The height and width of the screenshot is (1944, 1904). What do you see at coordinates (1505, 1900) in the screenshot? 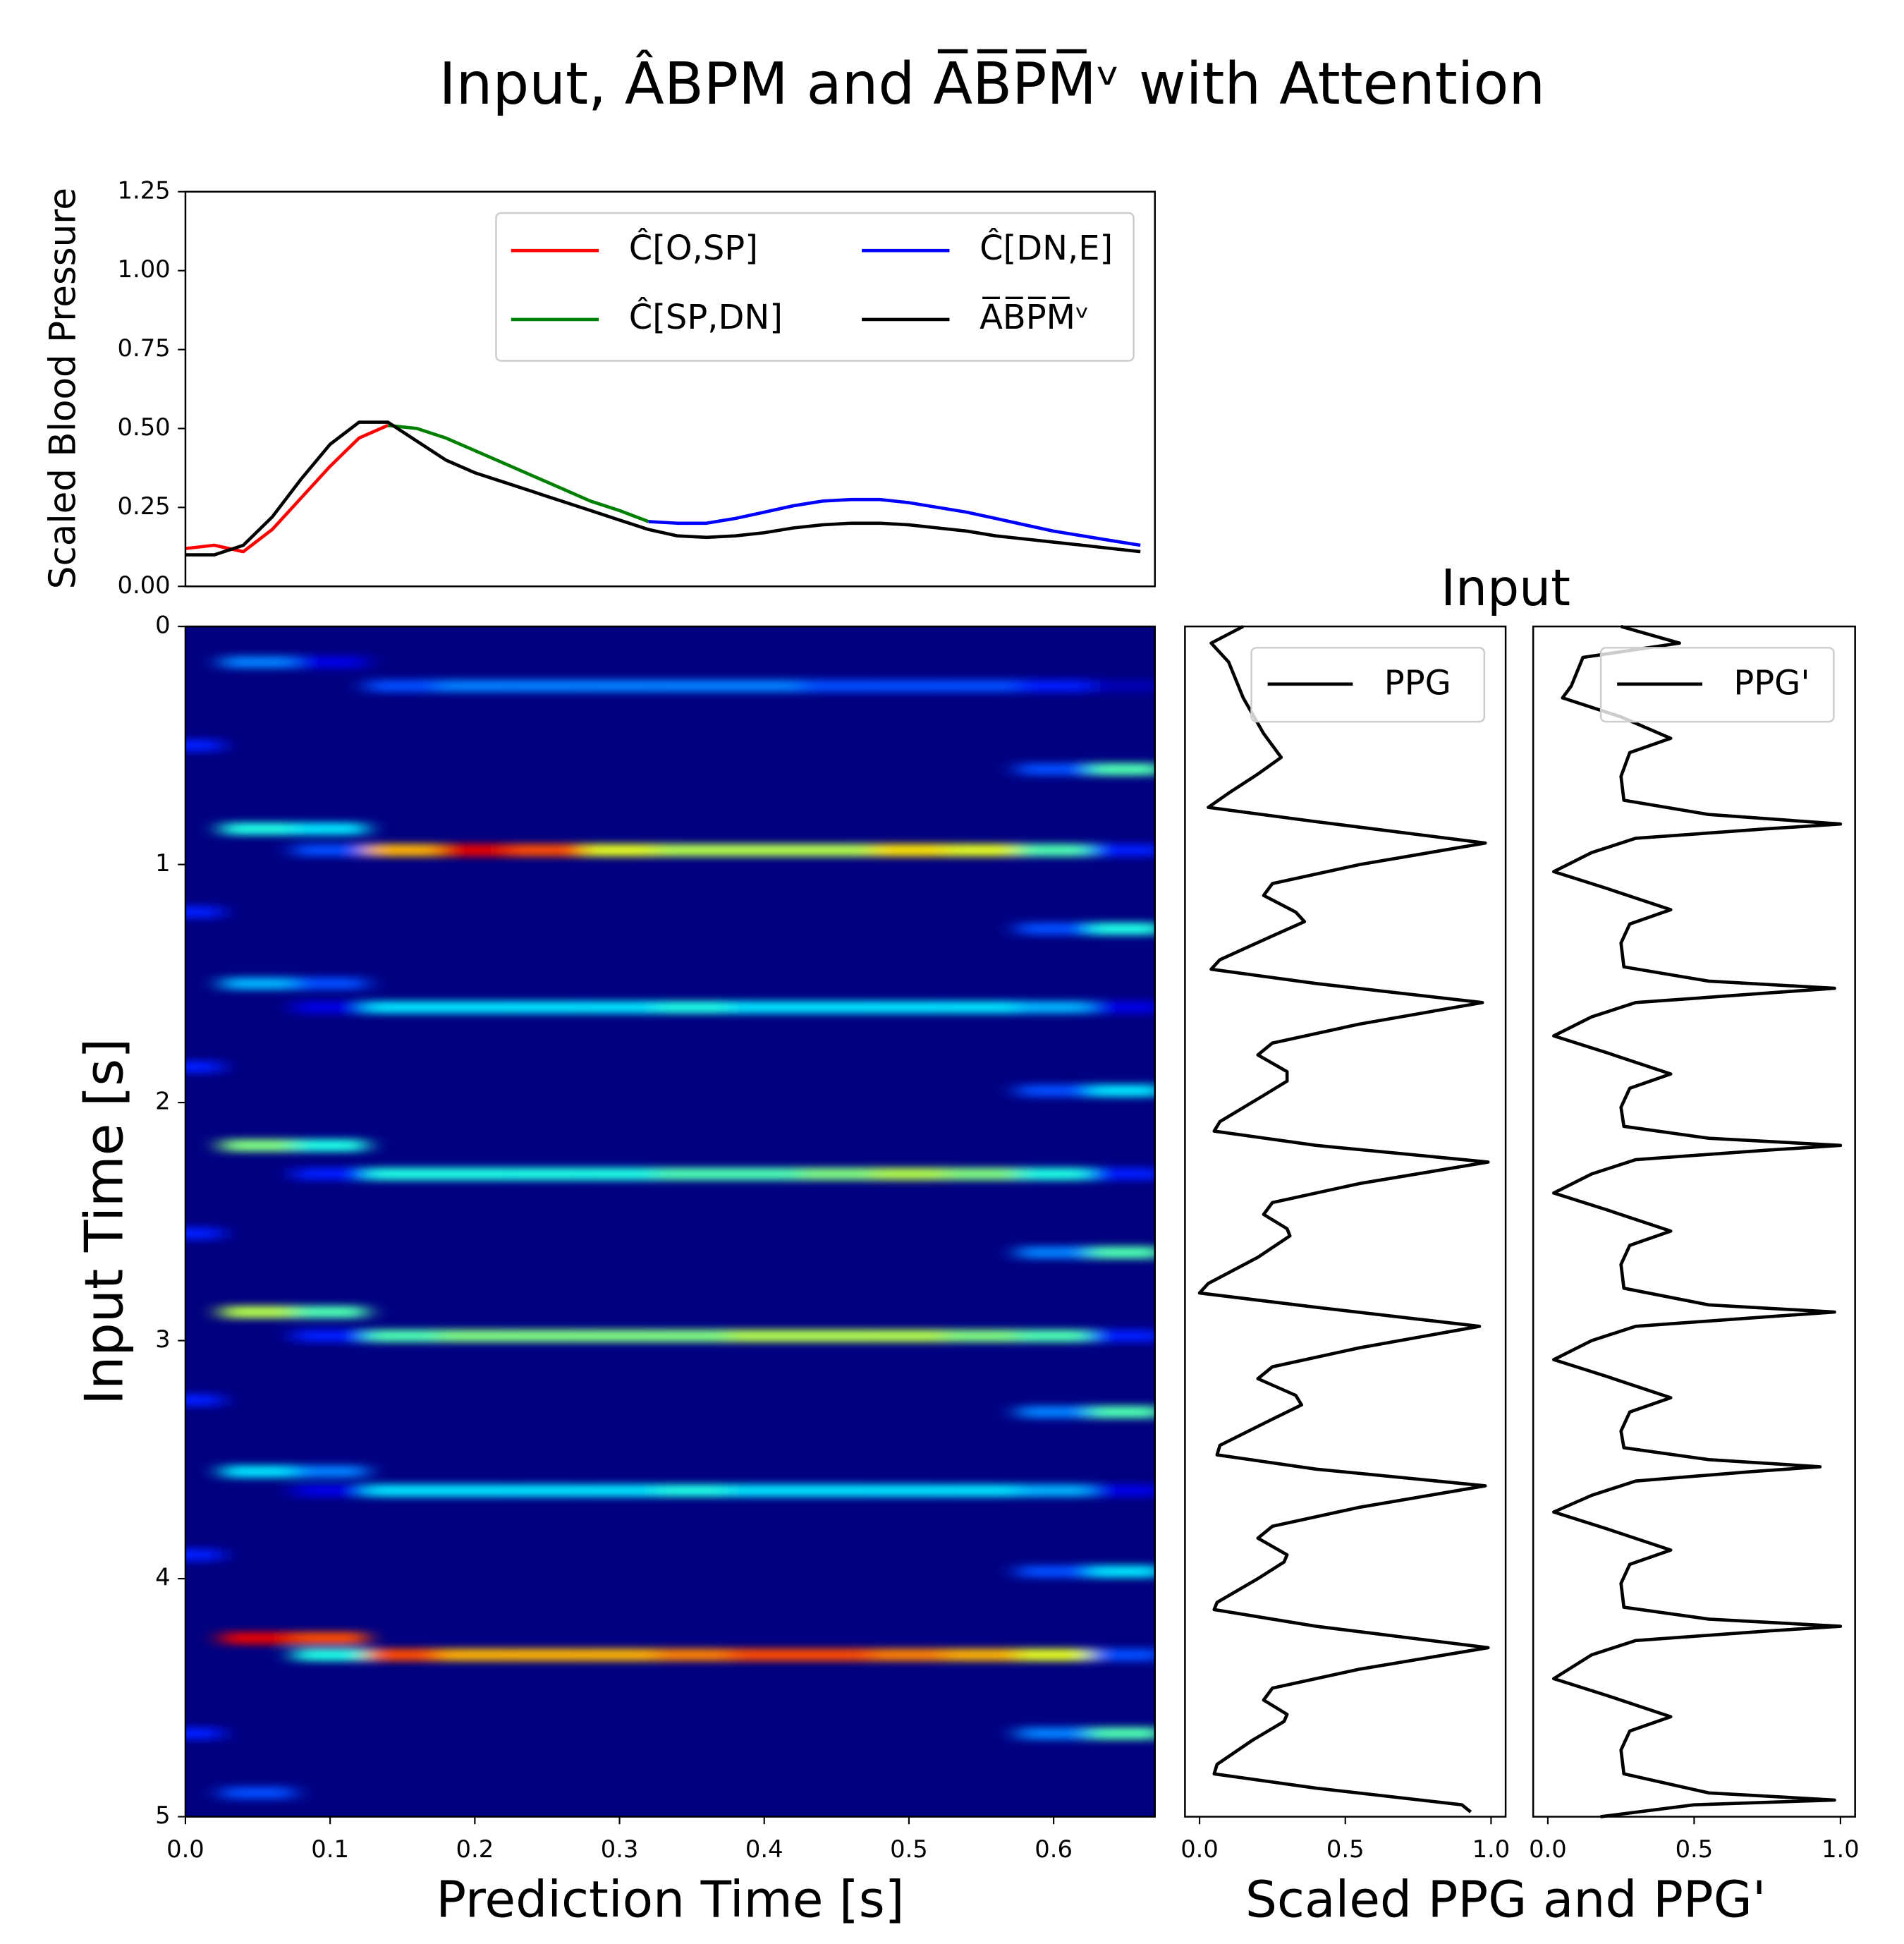
I see `x-axis-label: Scaled PPG and PPG'` at bounding box center [1505, 1900].